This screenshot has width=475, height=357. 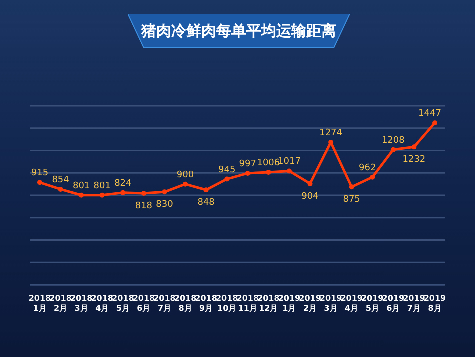 What do you see at coordinates (185, 175) in the screenshot?
I see `data-label: 900` at bounding box center [185, 175].